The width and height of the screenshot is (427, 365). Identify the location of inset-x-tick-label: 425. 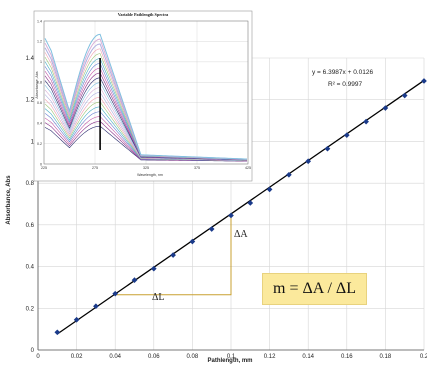
(248, 168).